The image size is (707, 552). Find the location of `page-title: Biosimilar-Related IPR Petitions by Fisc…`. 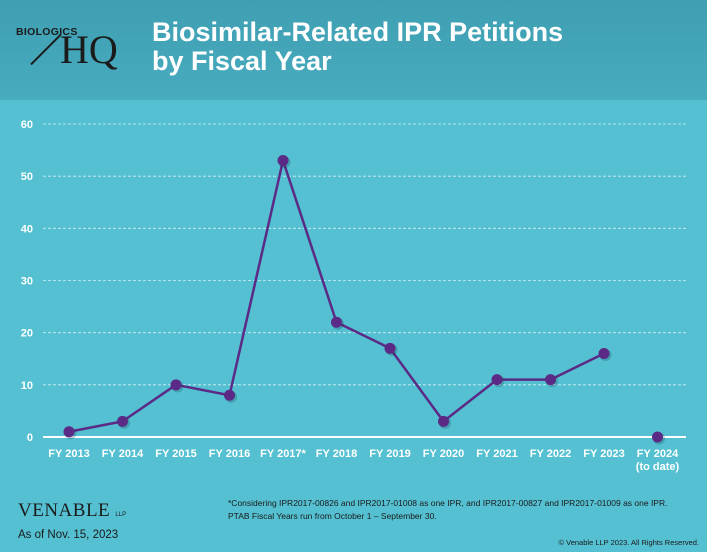

page-title: Biosimilar-Related IPR Petitions by Fisc… is located at coordinates (357, 47).